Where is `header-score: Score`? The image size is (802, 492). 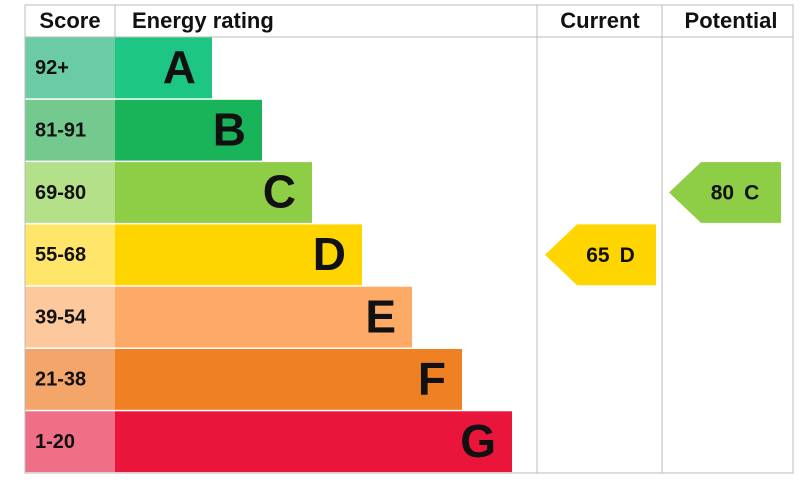
header-score: Score is located at coordinates (69, 20).